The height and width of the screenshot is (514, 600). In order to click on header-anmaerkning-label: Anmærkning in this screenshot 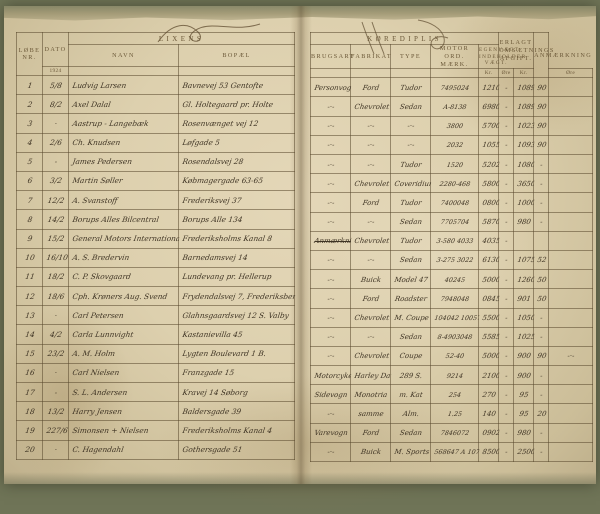, I will do `click(563, 55)`.